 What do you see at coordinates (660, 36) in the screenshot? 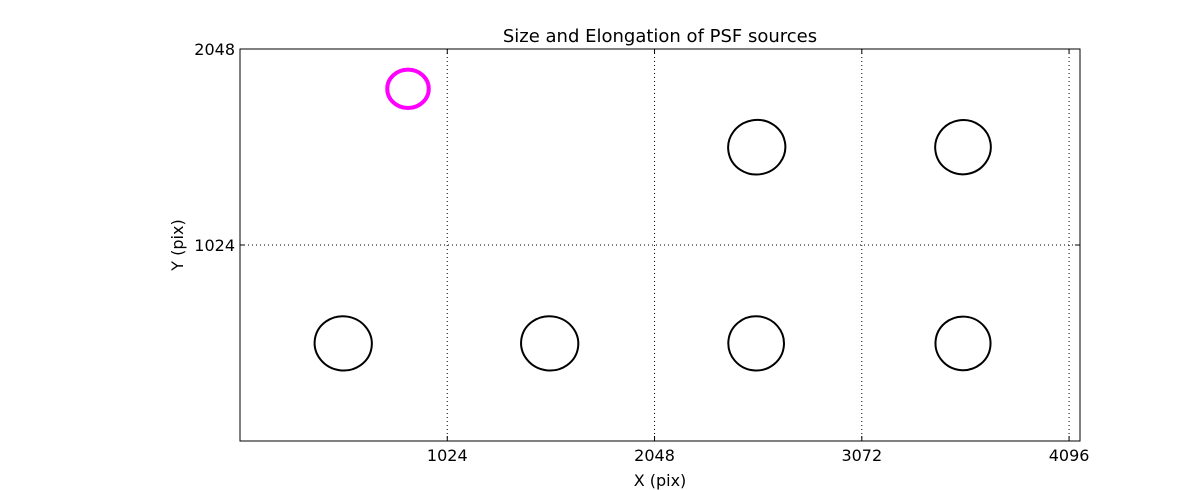
I see `chart-title: Size and Elongation of PSF sources` at bounding box center [660, 36].